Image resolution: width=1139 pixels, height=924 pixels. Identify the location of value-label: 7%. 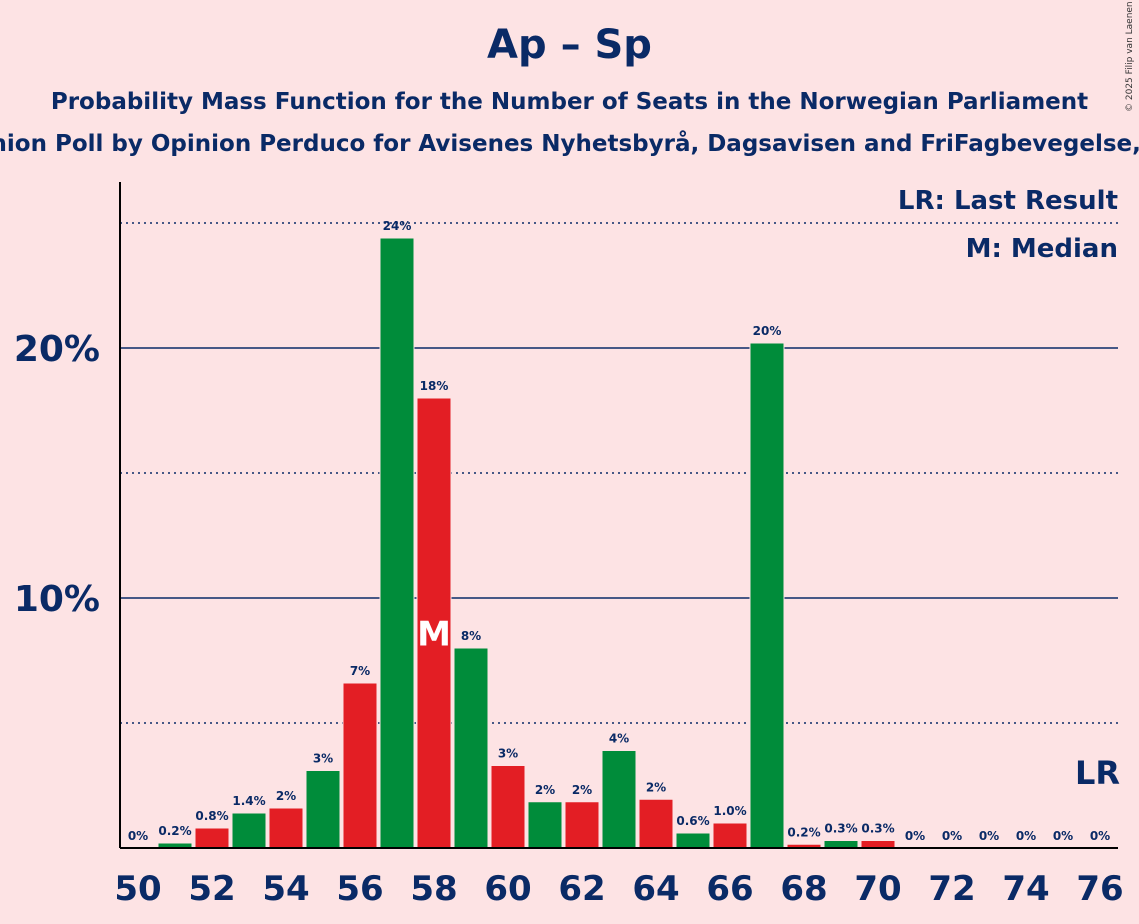
(360, 671).